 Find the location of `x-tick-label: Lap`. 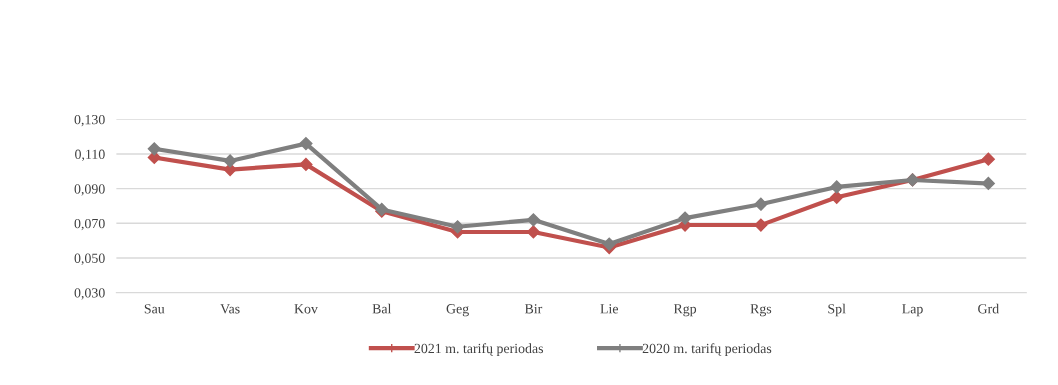

x-tick-label: Lap is located at coordinates (912, 310).